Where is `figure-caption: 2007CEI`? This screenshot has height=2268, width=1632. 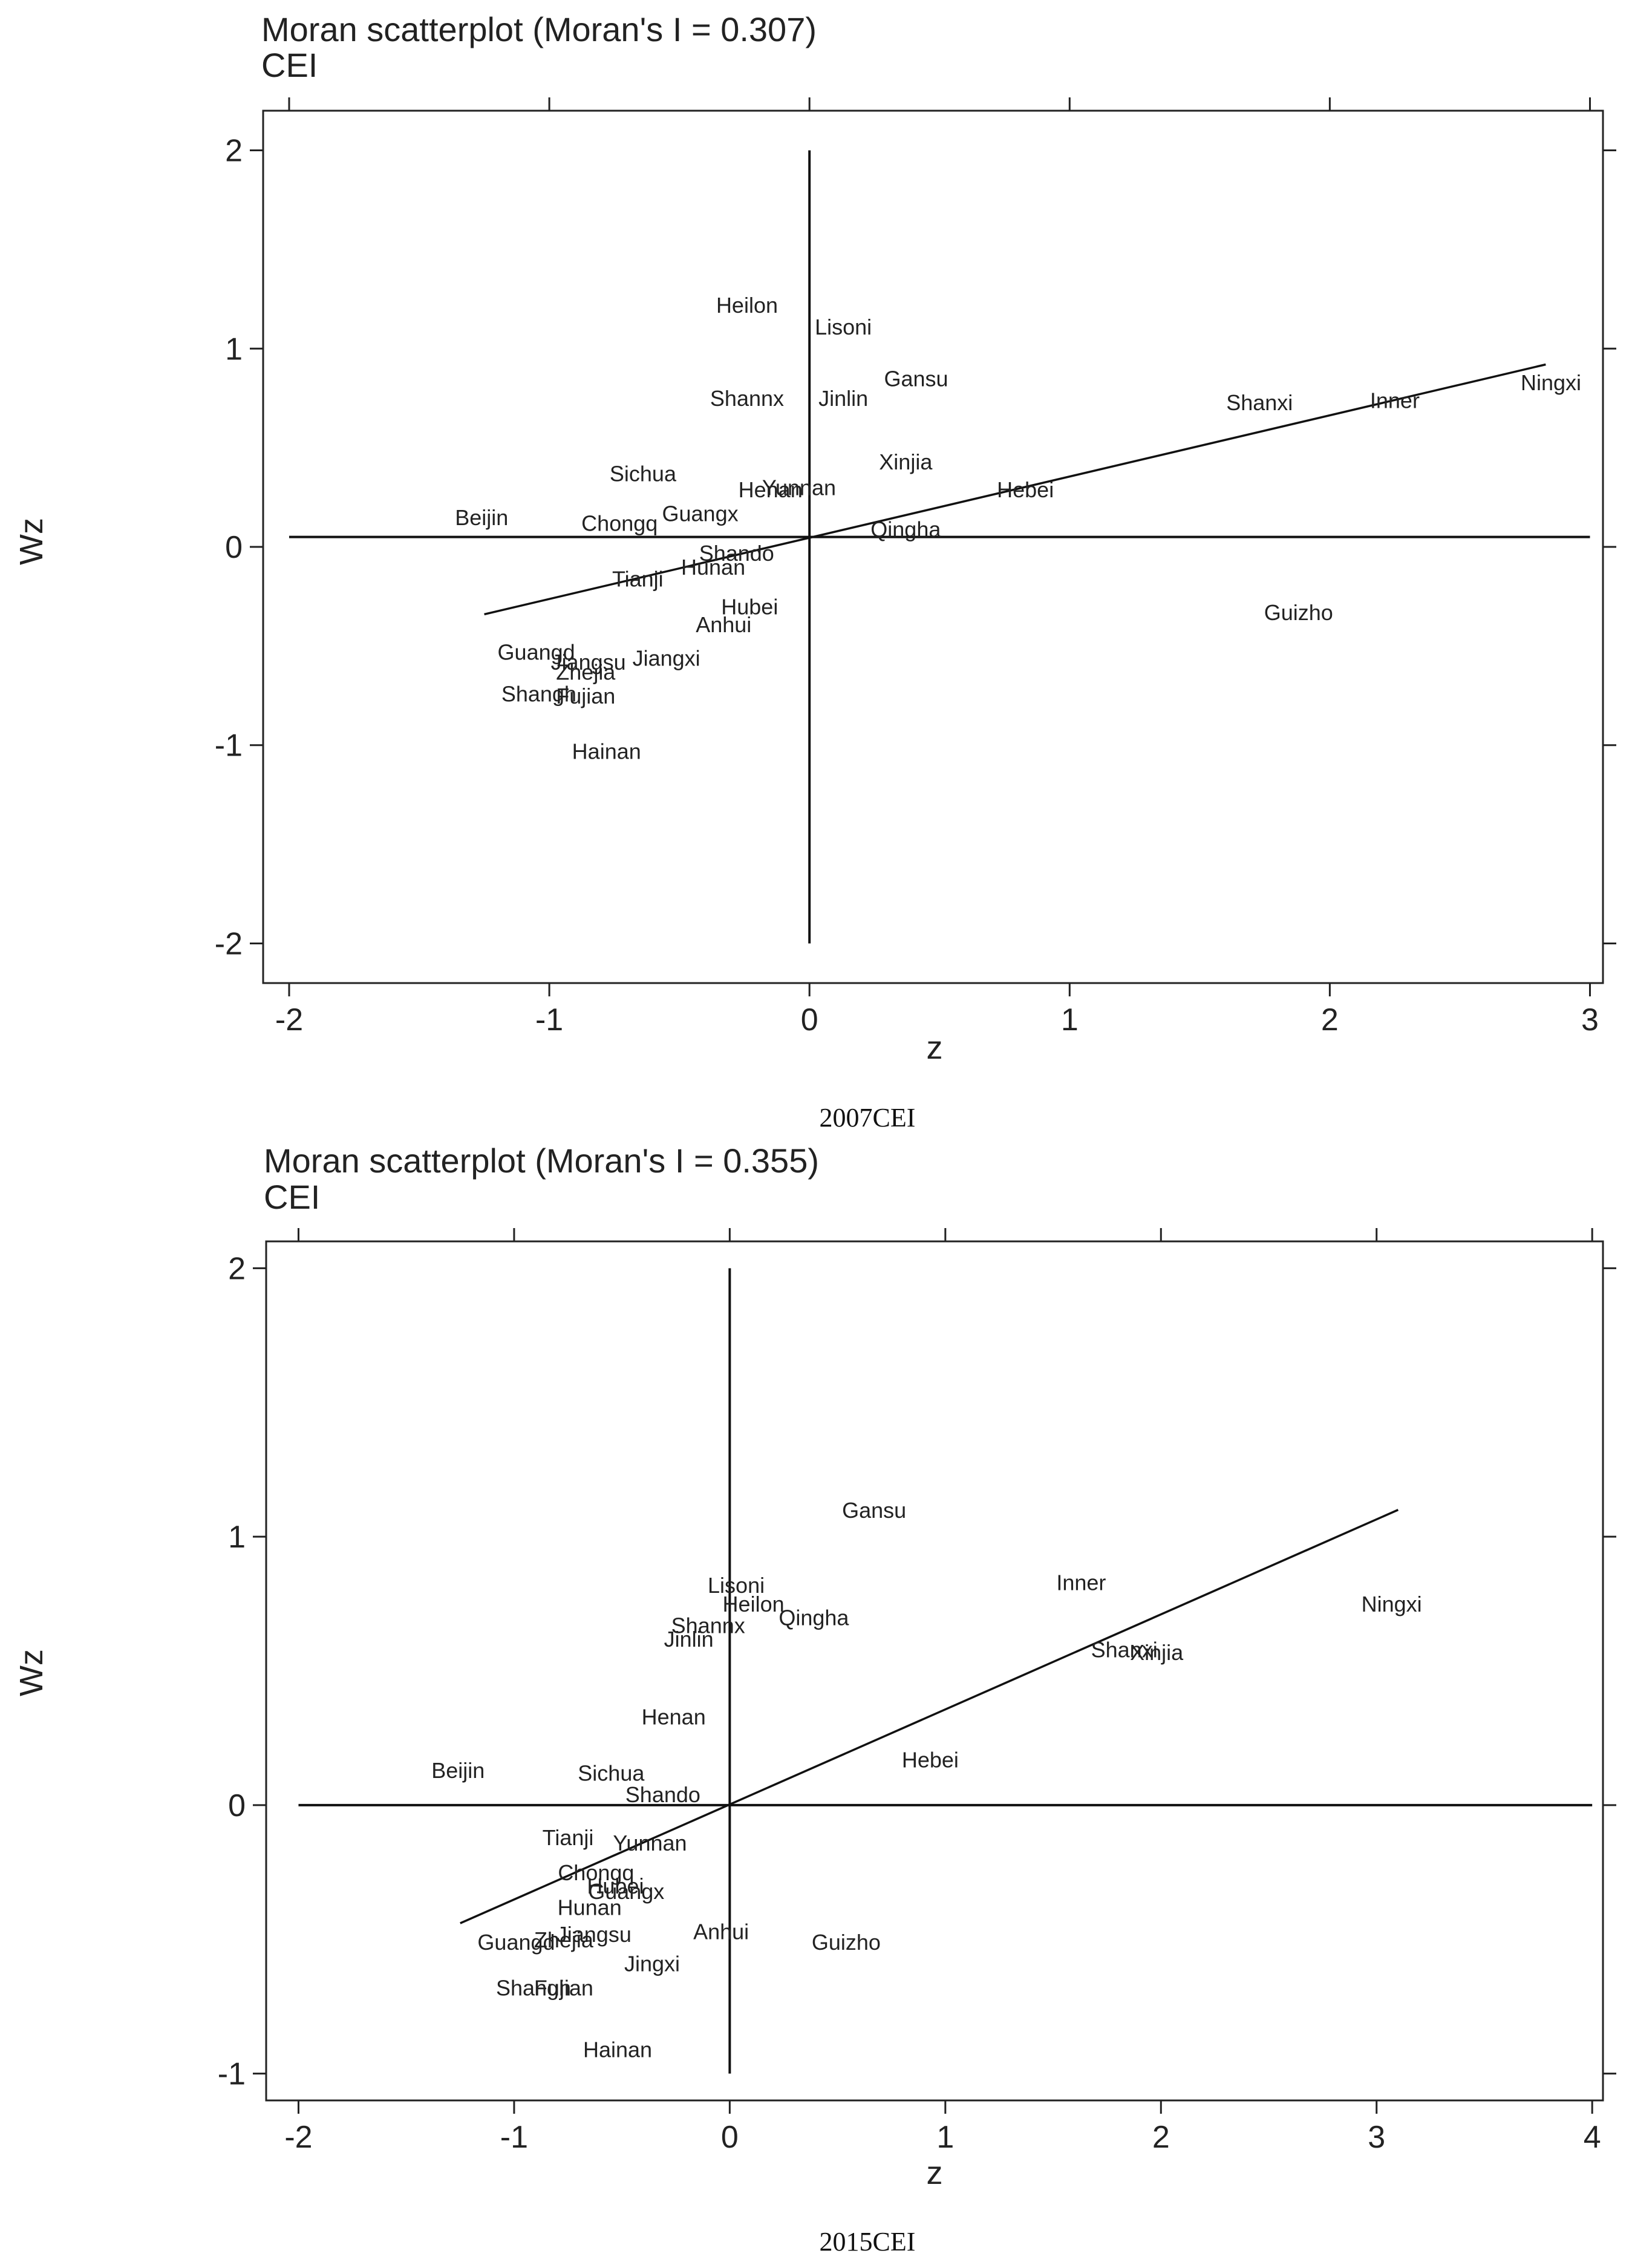 figure-caption: 2007CEI is located at coordinates (868, 1117).